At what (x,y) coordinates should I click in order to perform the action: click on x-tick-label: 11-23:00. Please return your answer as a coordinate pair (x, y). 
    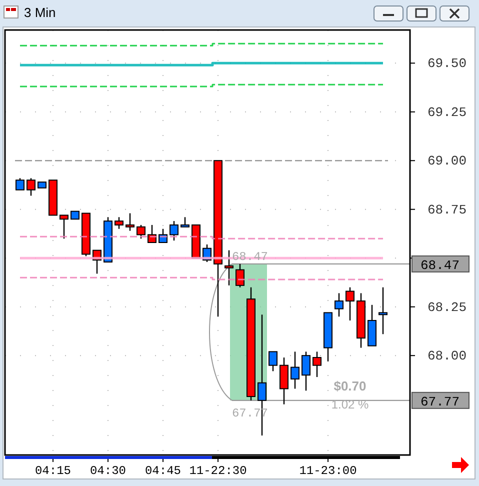
    Looking at the image, I should click on (328, 471).